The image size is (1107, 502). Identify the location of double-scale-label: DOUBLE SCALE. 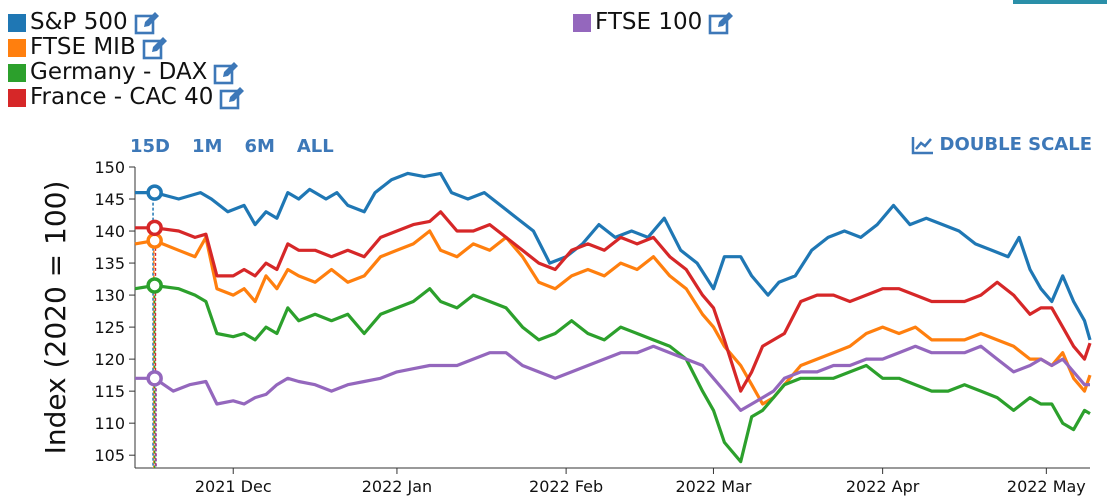
(1015, 144).